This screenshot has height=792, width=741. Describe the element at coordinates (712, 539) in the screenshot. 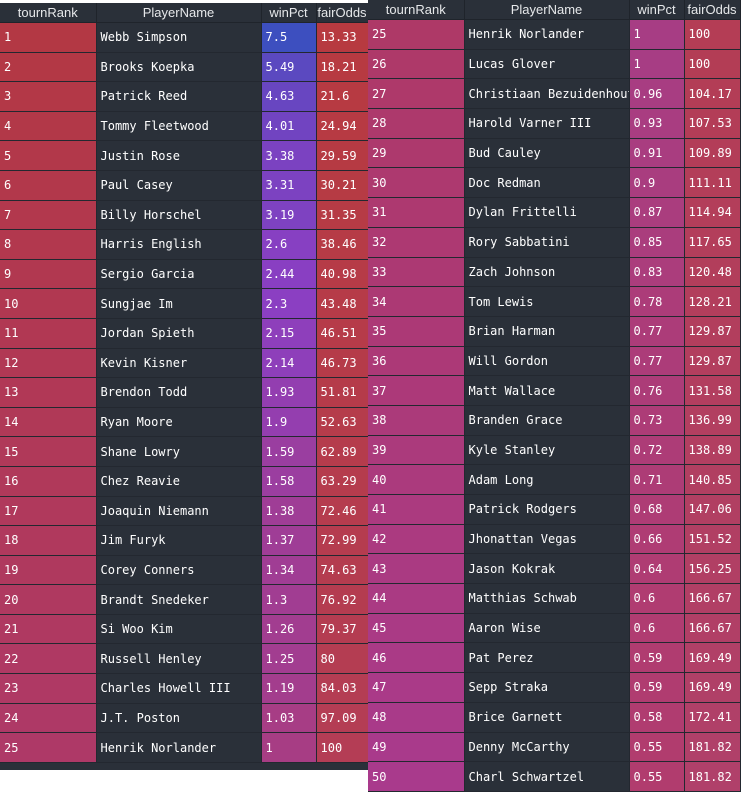

I see `cell-fairodds: 151.52` at that location.